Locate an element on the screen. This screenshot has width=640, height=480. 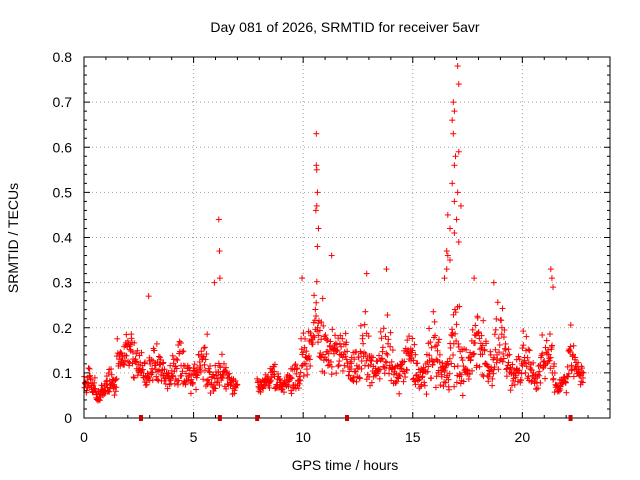
y-tick-label: 0.4 is located at coordinates (63, 238).